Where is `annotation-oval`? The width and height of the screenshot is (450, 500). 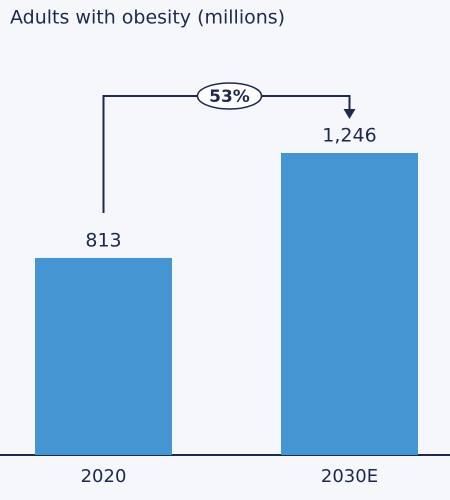 annotation-oval is located at coordinates (229, 96).